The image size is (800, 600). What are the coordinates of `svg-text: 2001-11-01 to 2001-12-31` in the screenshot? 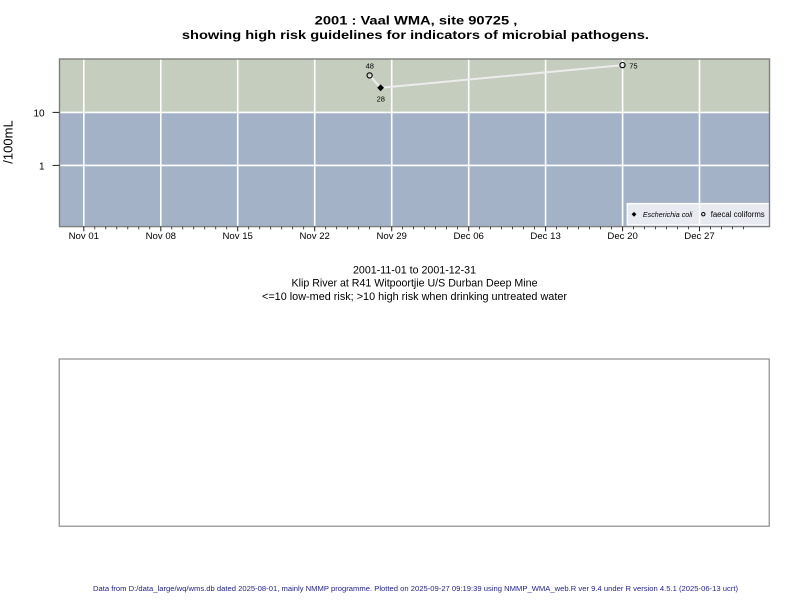 It's located at (414, 270).